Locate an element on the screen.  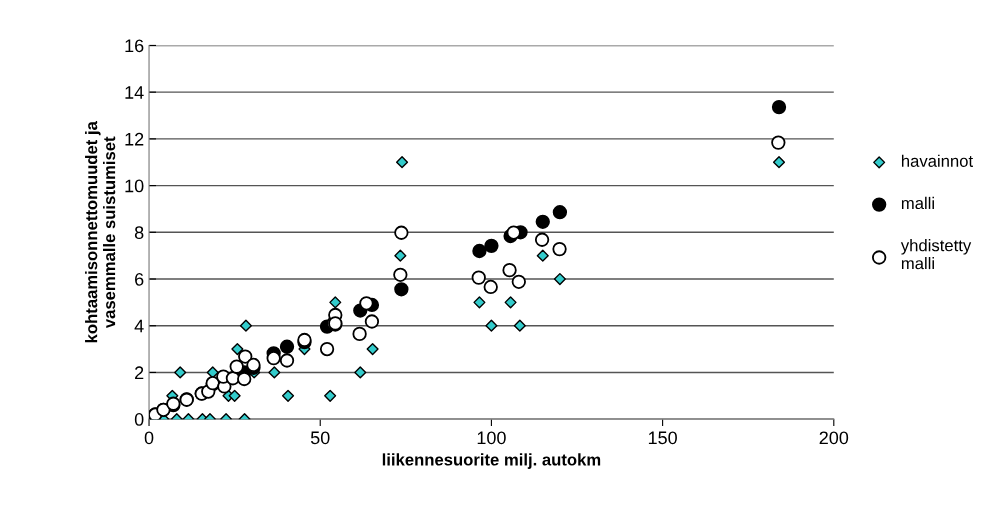
legend-label: havainnot is located at coordinates (937, 160).